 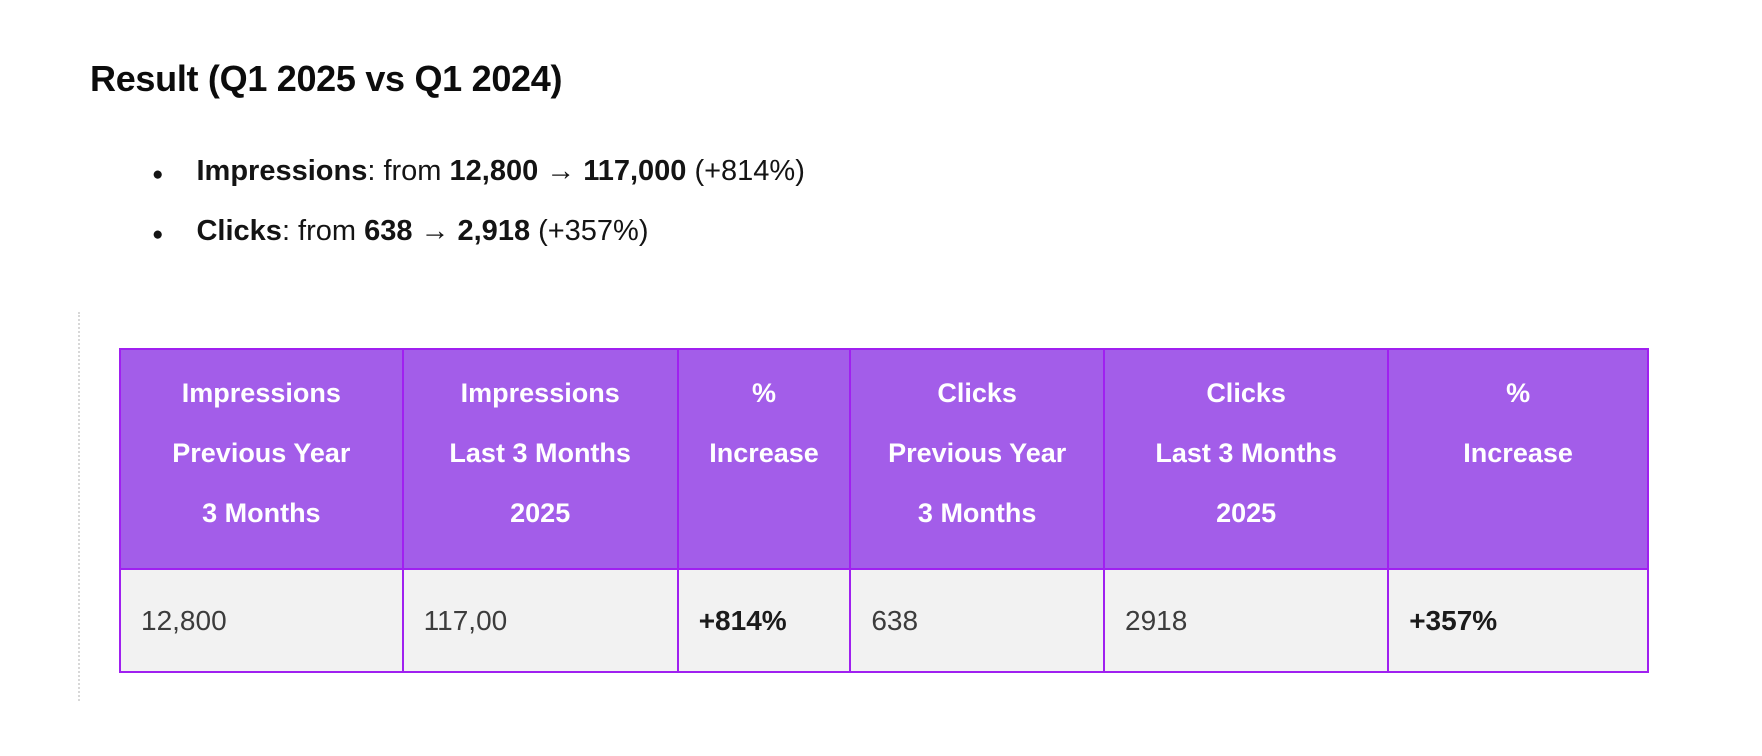 What do you see at coordinates (494, 231) in the screenshot?
I see `metric-to-value: 2,918` at bounding box center [494, 231].